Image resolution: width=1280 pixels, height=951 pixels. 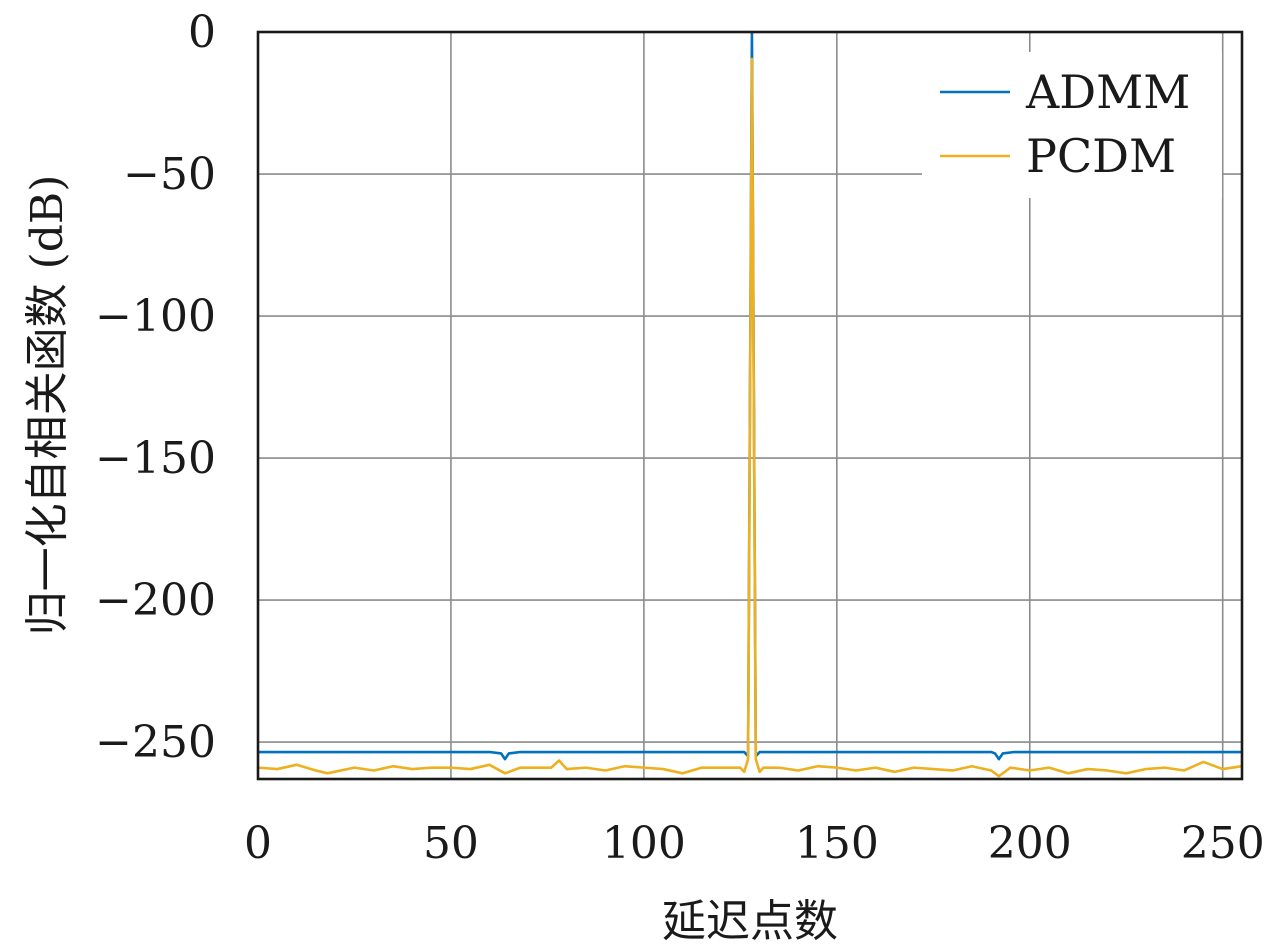 I want to click on legend-box, so click(x=1072, y=125).